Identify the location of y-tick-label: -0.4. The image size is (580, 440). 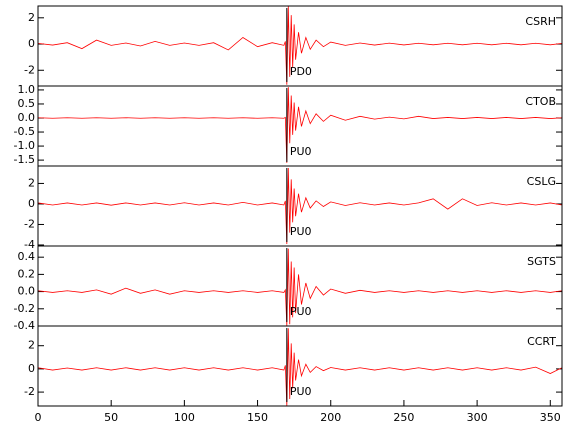
(24, 325).